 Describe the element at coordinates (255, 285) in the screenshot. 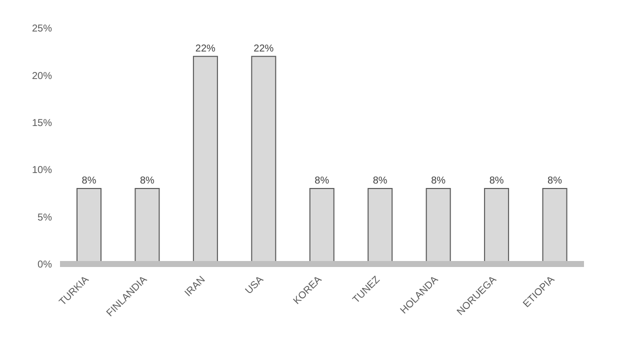

I see `x-tick-label: USA` at that location.